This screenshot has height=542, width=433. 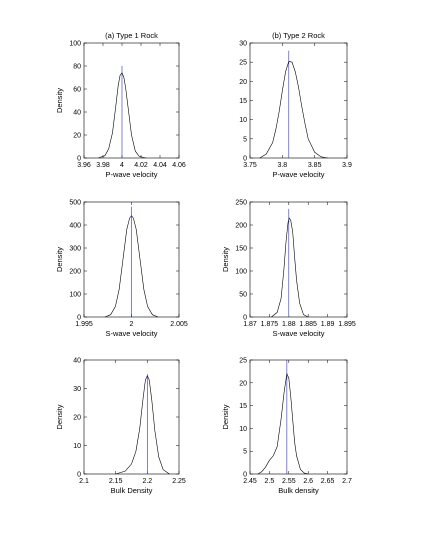 What do you see at coordinates (103, 165) in the screenshot?
I see `x-tick-label: 3.98` at bounding box center [103, 165].